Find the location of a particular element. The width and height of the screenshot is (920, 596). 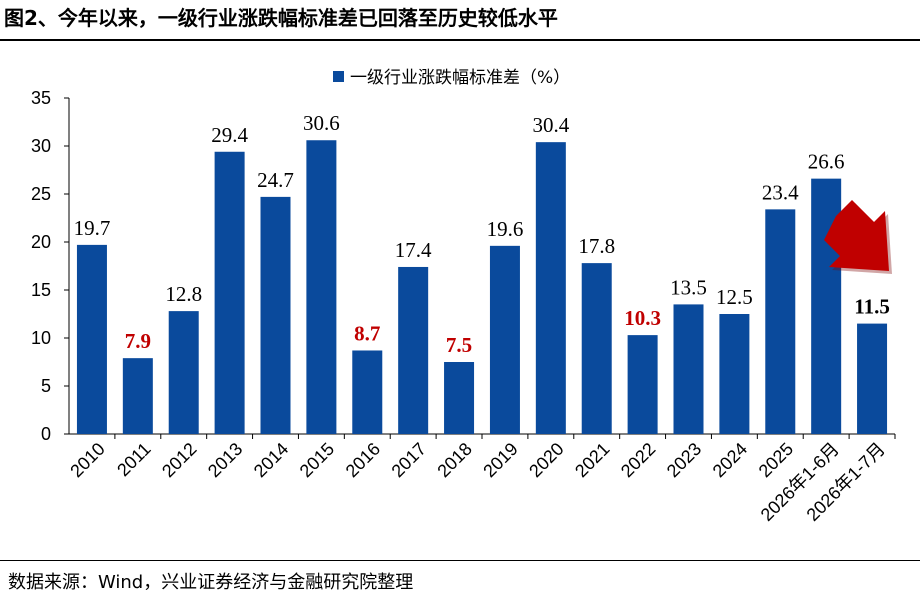

y-tick-label: 20 is located at coordinates (41, 242).